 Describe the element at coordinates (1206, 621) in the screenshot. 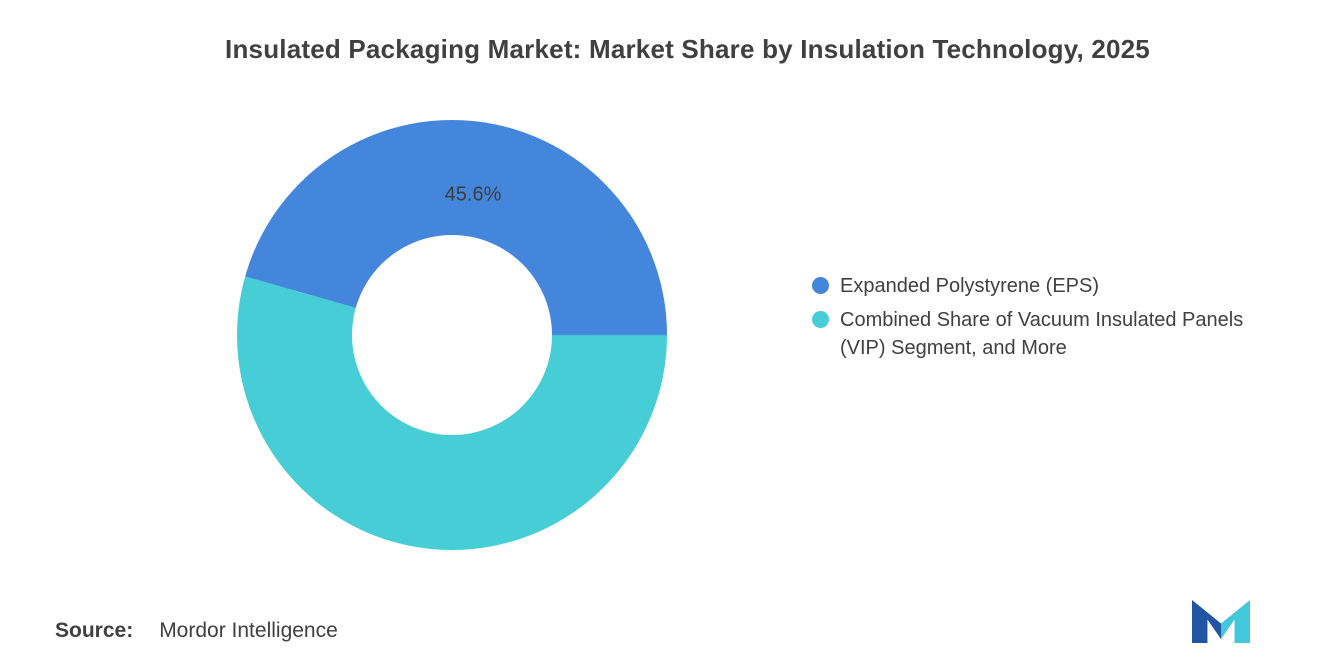

I see `logo-left-shape` at that location.